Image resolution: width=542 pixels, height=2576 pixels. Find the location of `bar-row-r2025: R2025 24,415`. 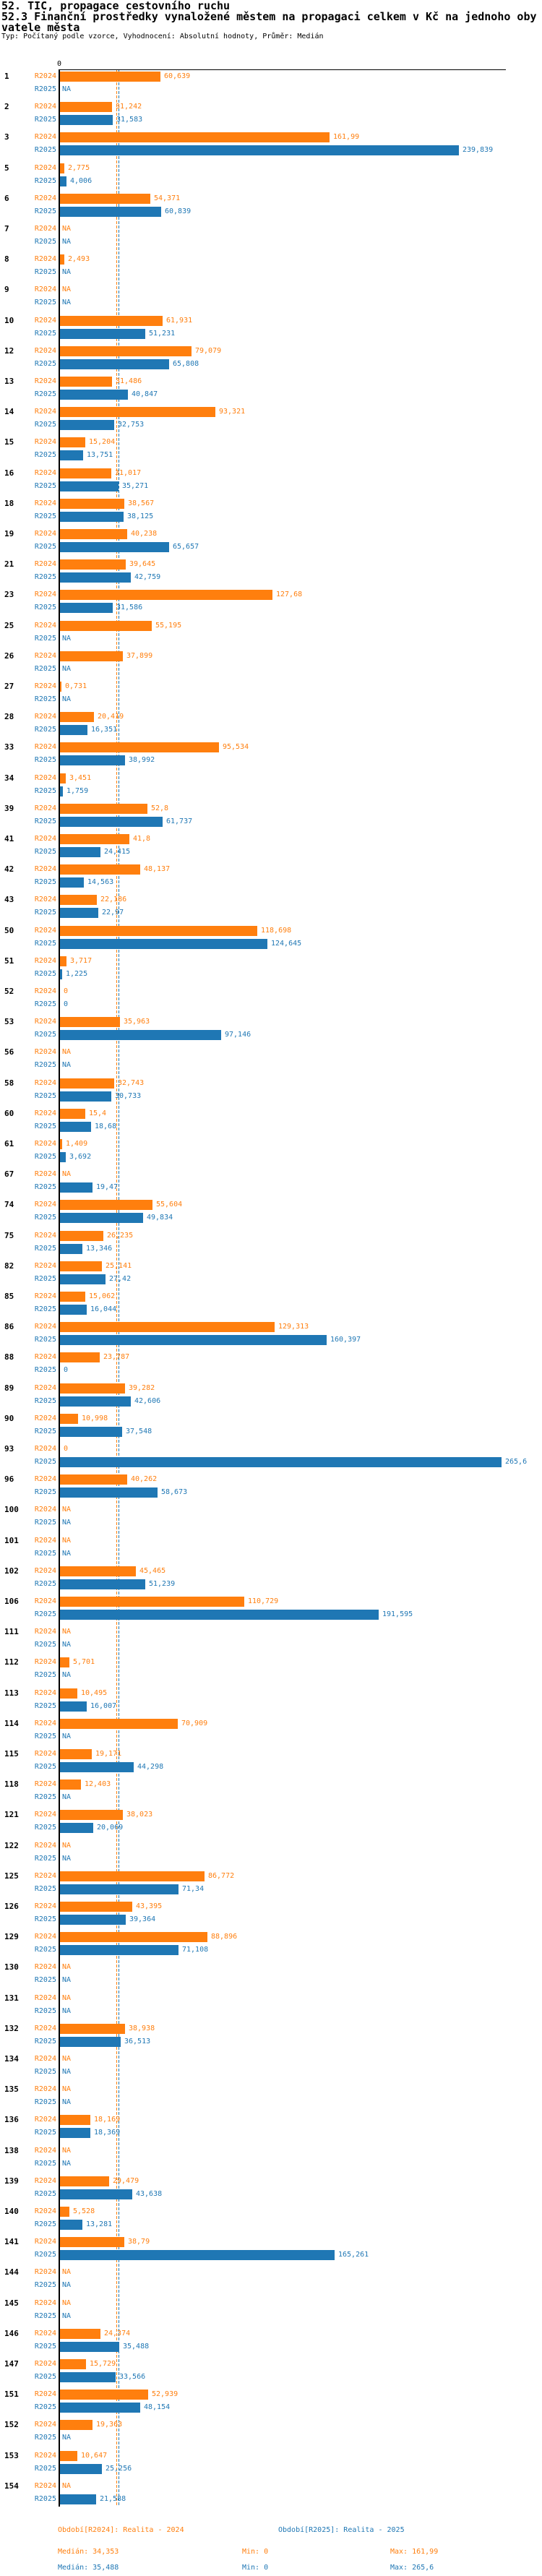

bar-row-r2025: R2025 24,415 is located at coordinates (271, 852).